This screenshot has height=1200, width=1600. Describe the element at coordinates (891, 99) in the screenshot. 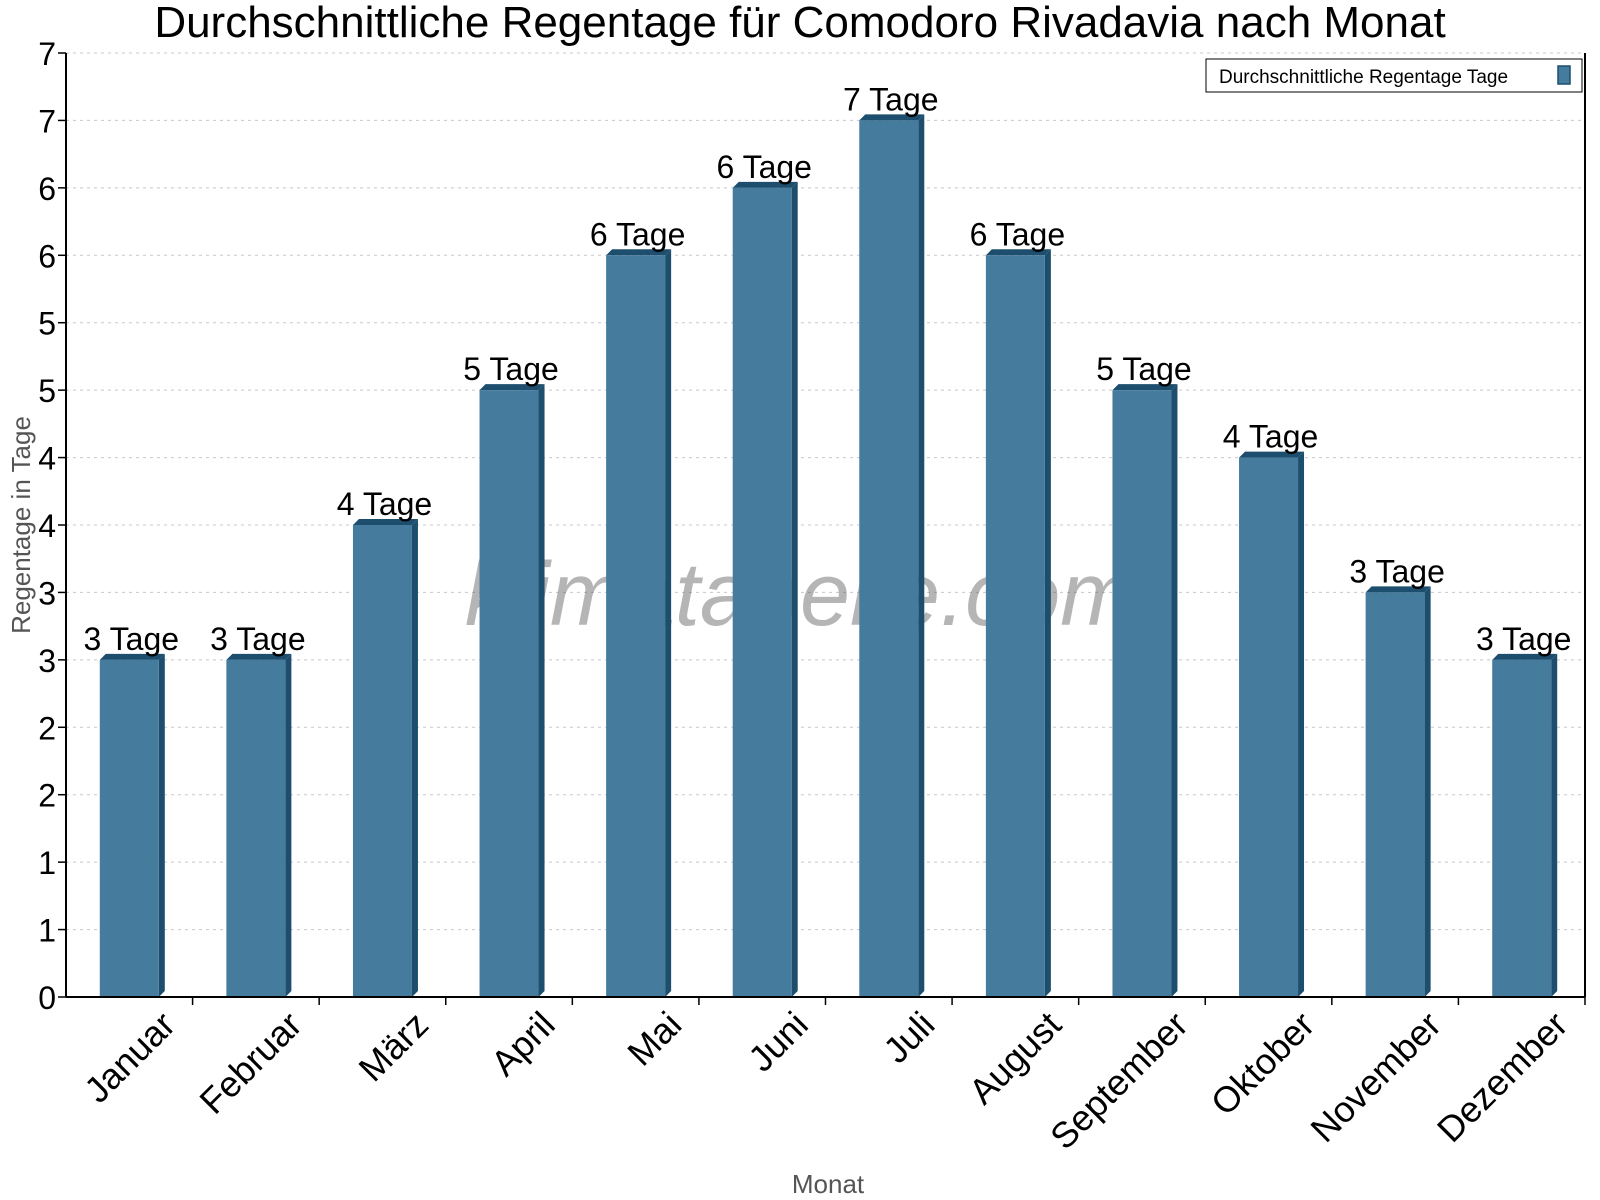

I see `data-label: 7 Tage` at that location.